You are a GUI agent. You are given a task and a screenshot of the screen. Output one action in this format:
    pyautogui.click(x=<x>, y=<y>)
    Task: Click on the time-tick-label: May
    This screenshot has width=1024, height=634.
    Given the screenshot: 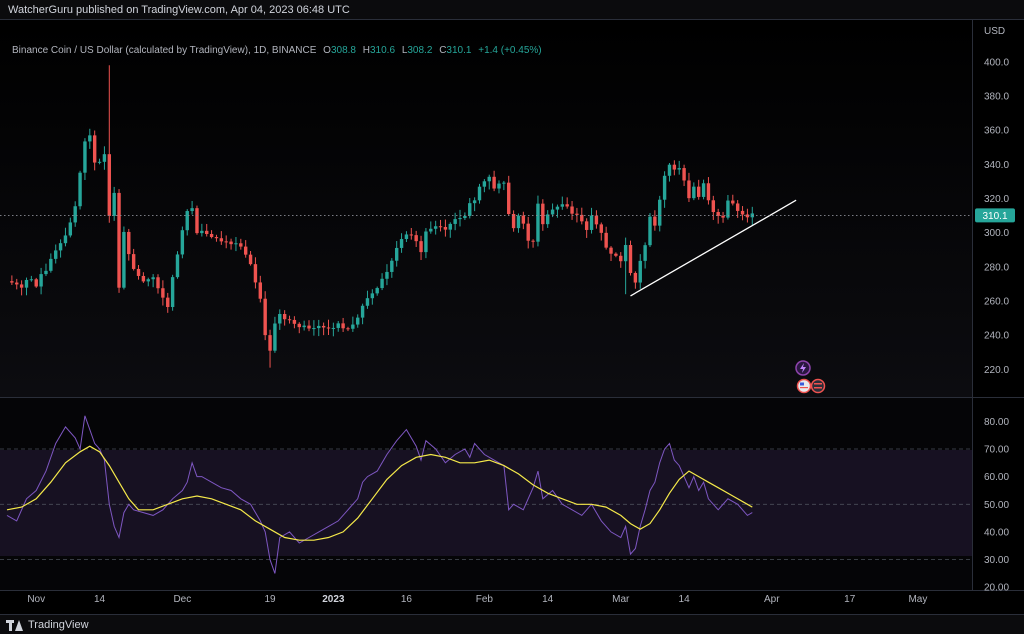 What is the action you would take?
    pyautogui.click(x=917, y=599)
    